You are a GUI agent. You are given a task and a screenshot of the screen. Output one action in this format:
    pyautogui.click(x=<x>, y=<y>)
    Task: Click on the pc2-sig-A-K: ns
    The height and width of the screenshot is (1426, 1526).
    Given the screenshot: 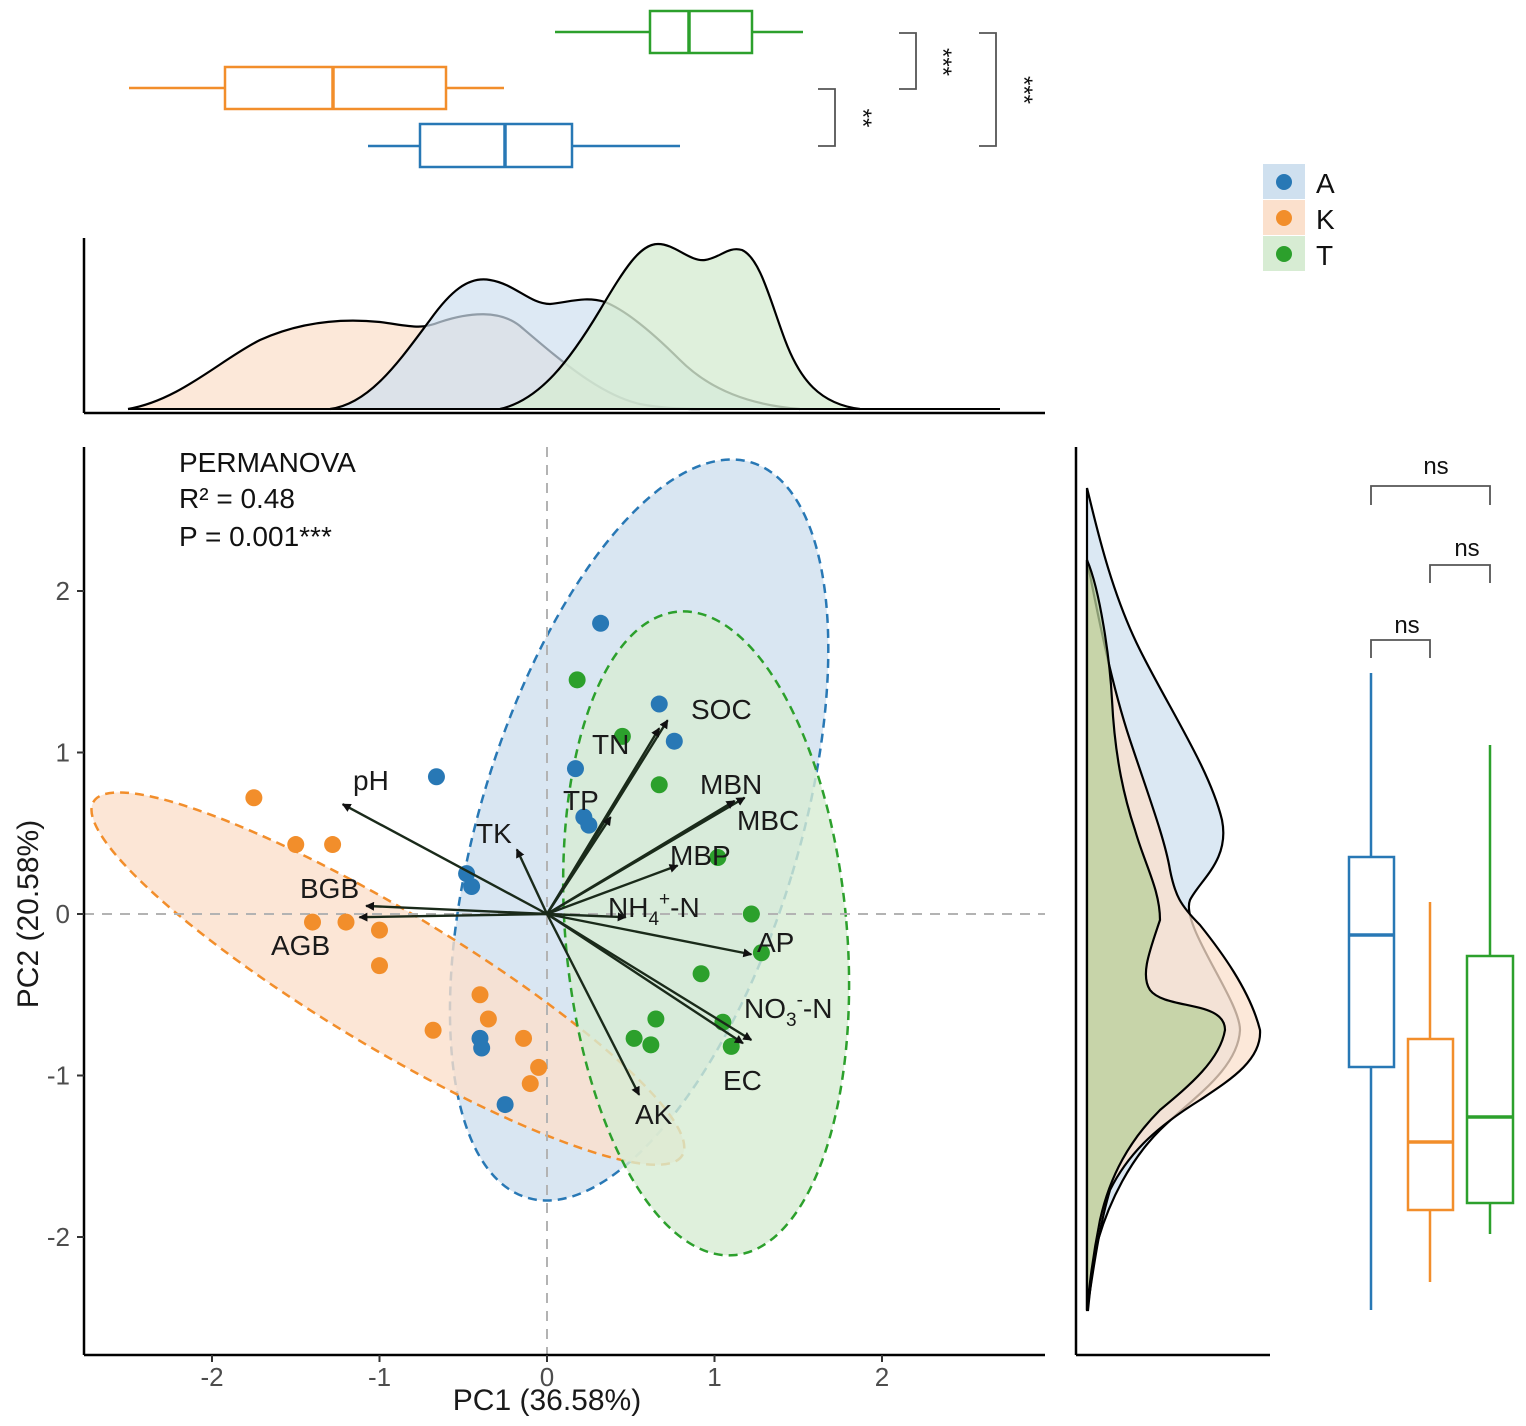 What is the action you would take?
    pyautogui.click(x=1406, y=625)
    